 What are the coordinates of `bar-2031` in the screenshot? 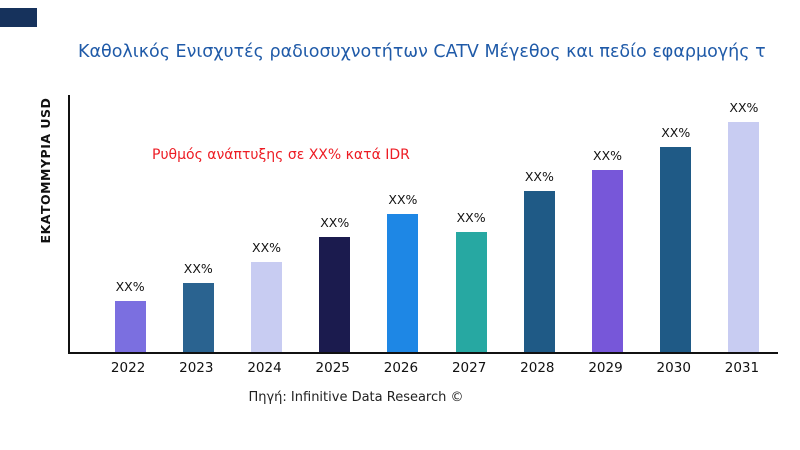 It's located at (744, 237).